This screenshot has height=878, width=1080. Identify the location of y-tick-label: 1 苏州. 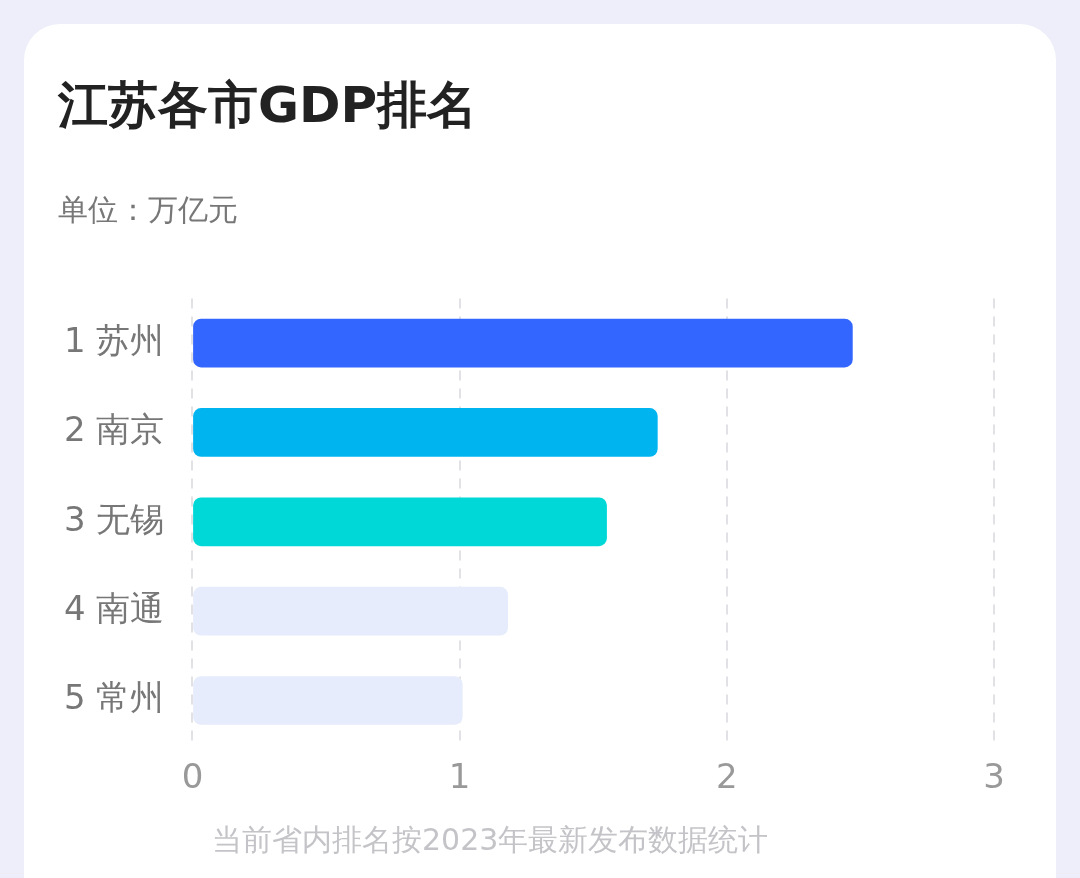
(114, 339).